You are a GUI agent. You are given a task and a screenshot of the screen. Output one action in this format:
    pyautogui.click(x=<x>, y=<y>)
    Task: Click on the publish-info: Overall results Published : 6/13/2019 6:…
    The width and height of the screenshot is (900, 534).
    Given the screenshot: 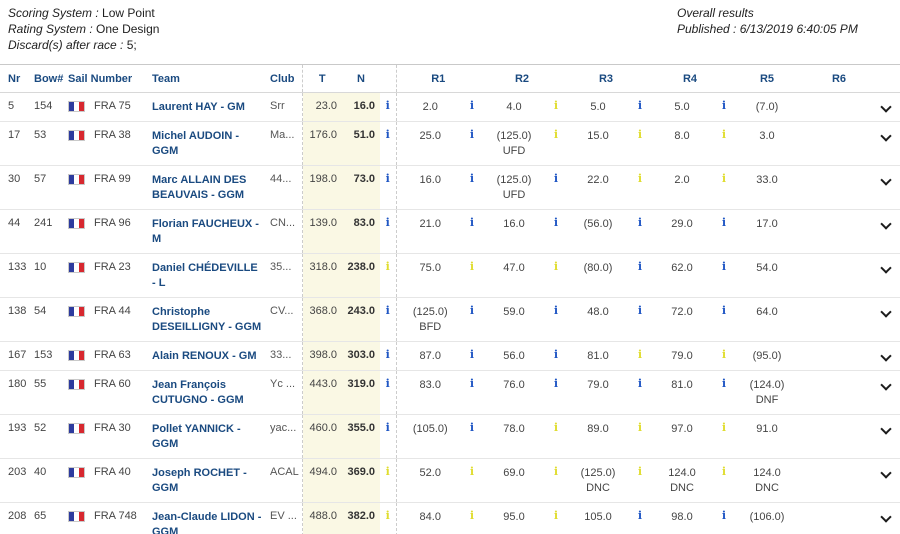 What is the action you would take?
    pyautogui.click(x=779, y=29)
    